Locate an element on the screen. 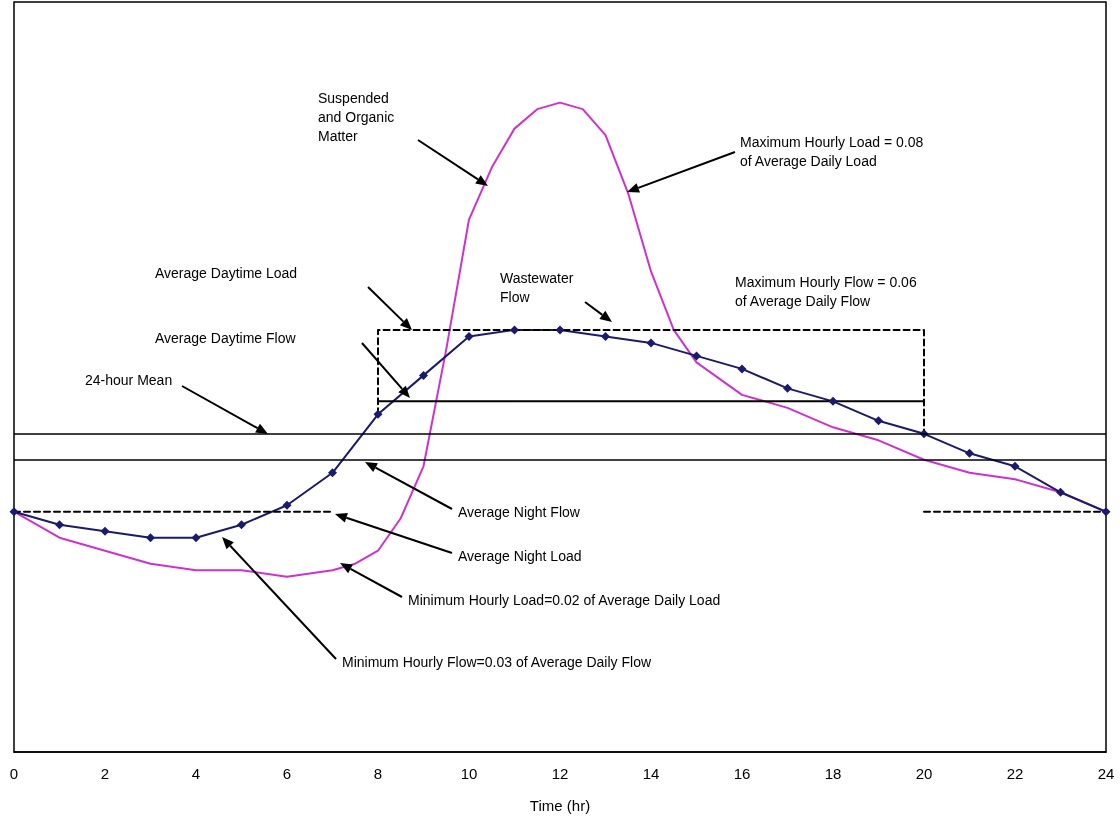  annotation: Average Night Load is located at coordinates (520, 555).